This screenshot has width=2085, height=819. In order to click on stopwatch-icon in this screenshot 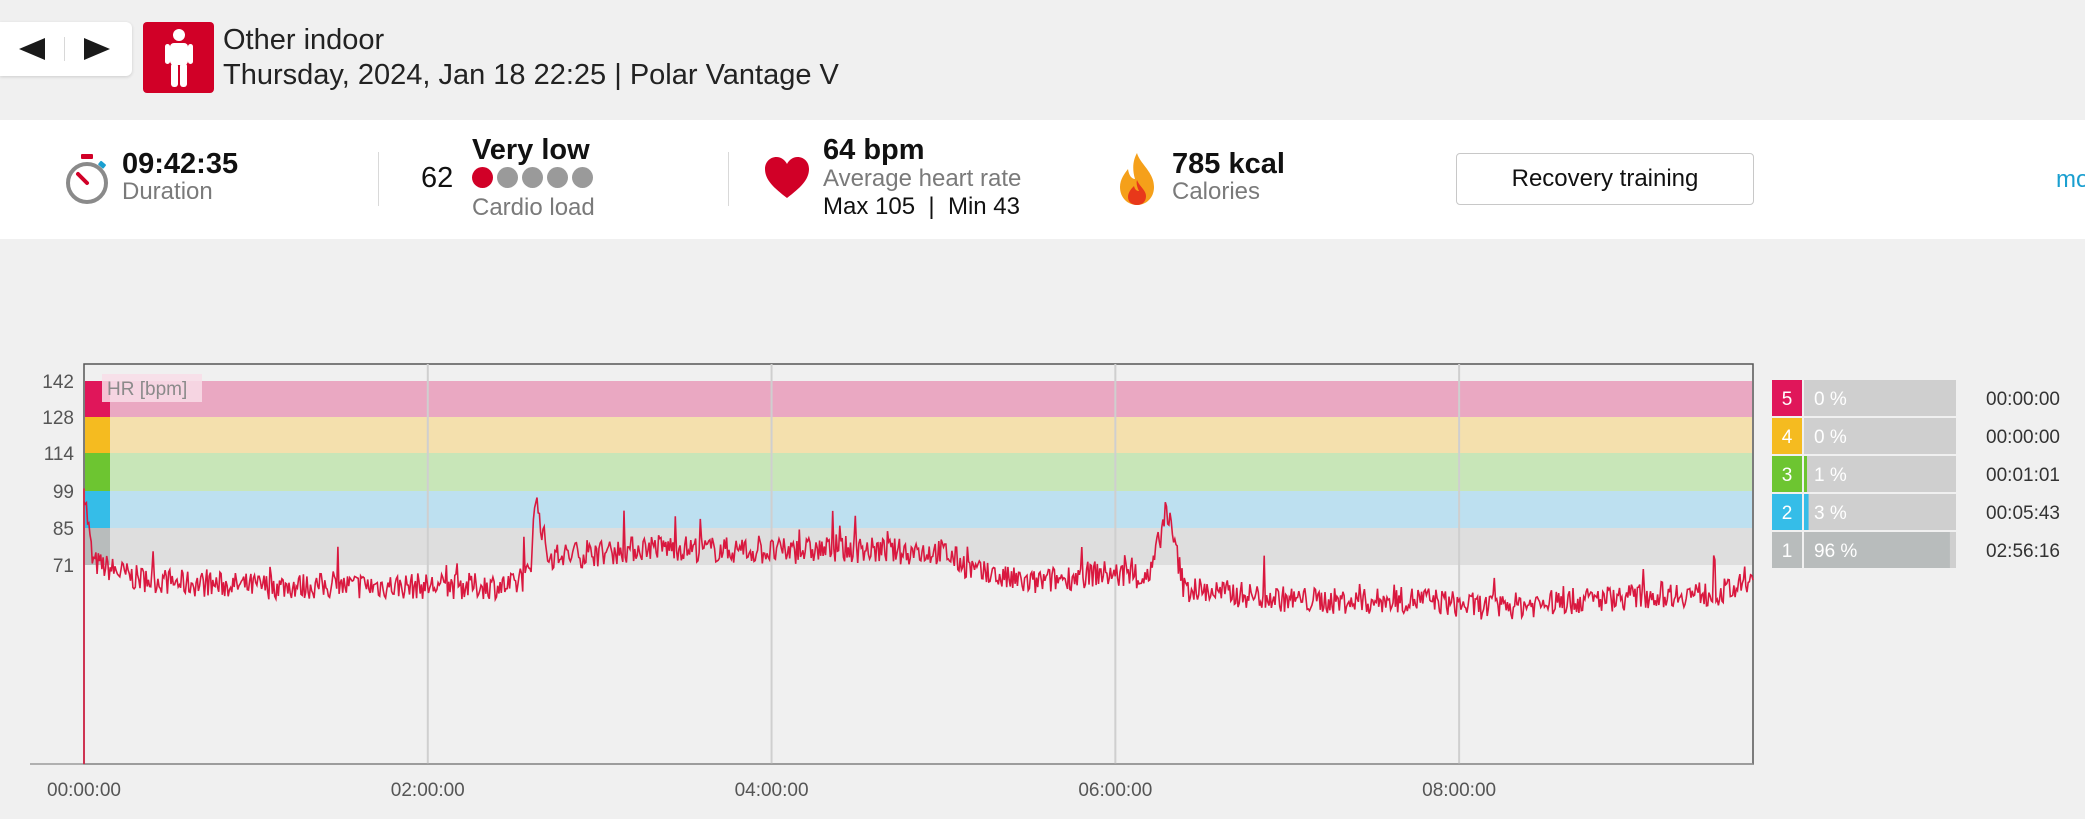, I will do `click(87, 179)`.